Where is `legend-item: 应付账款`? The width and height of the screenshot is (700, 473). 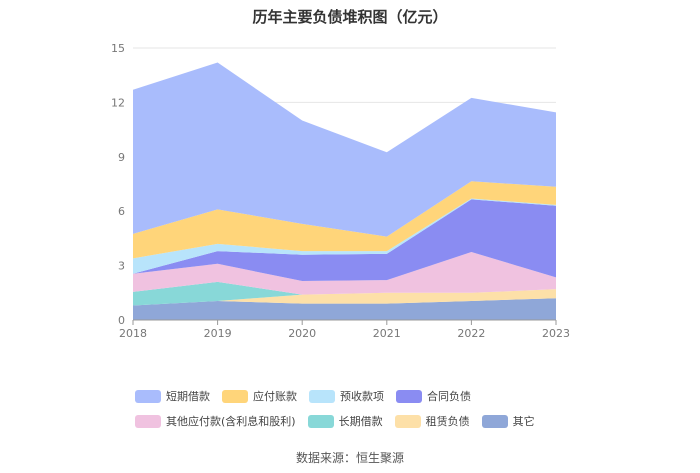 legend-item: 应付账款 is located at coordinates (259, 396).